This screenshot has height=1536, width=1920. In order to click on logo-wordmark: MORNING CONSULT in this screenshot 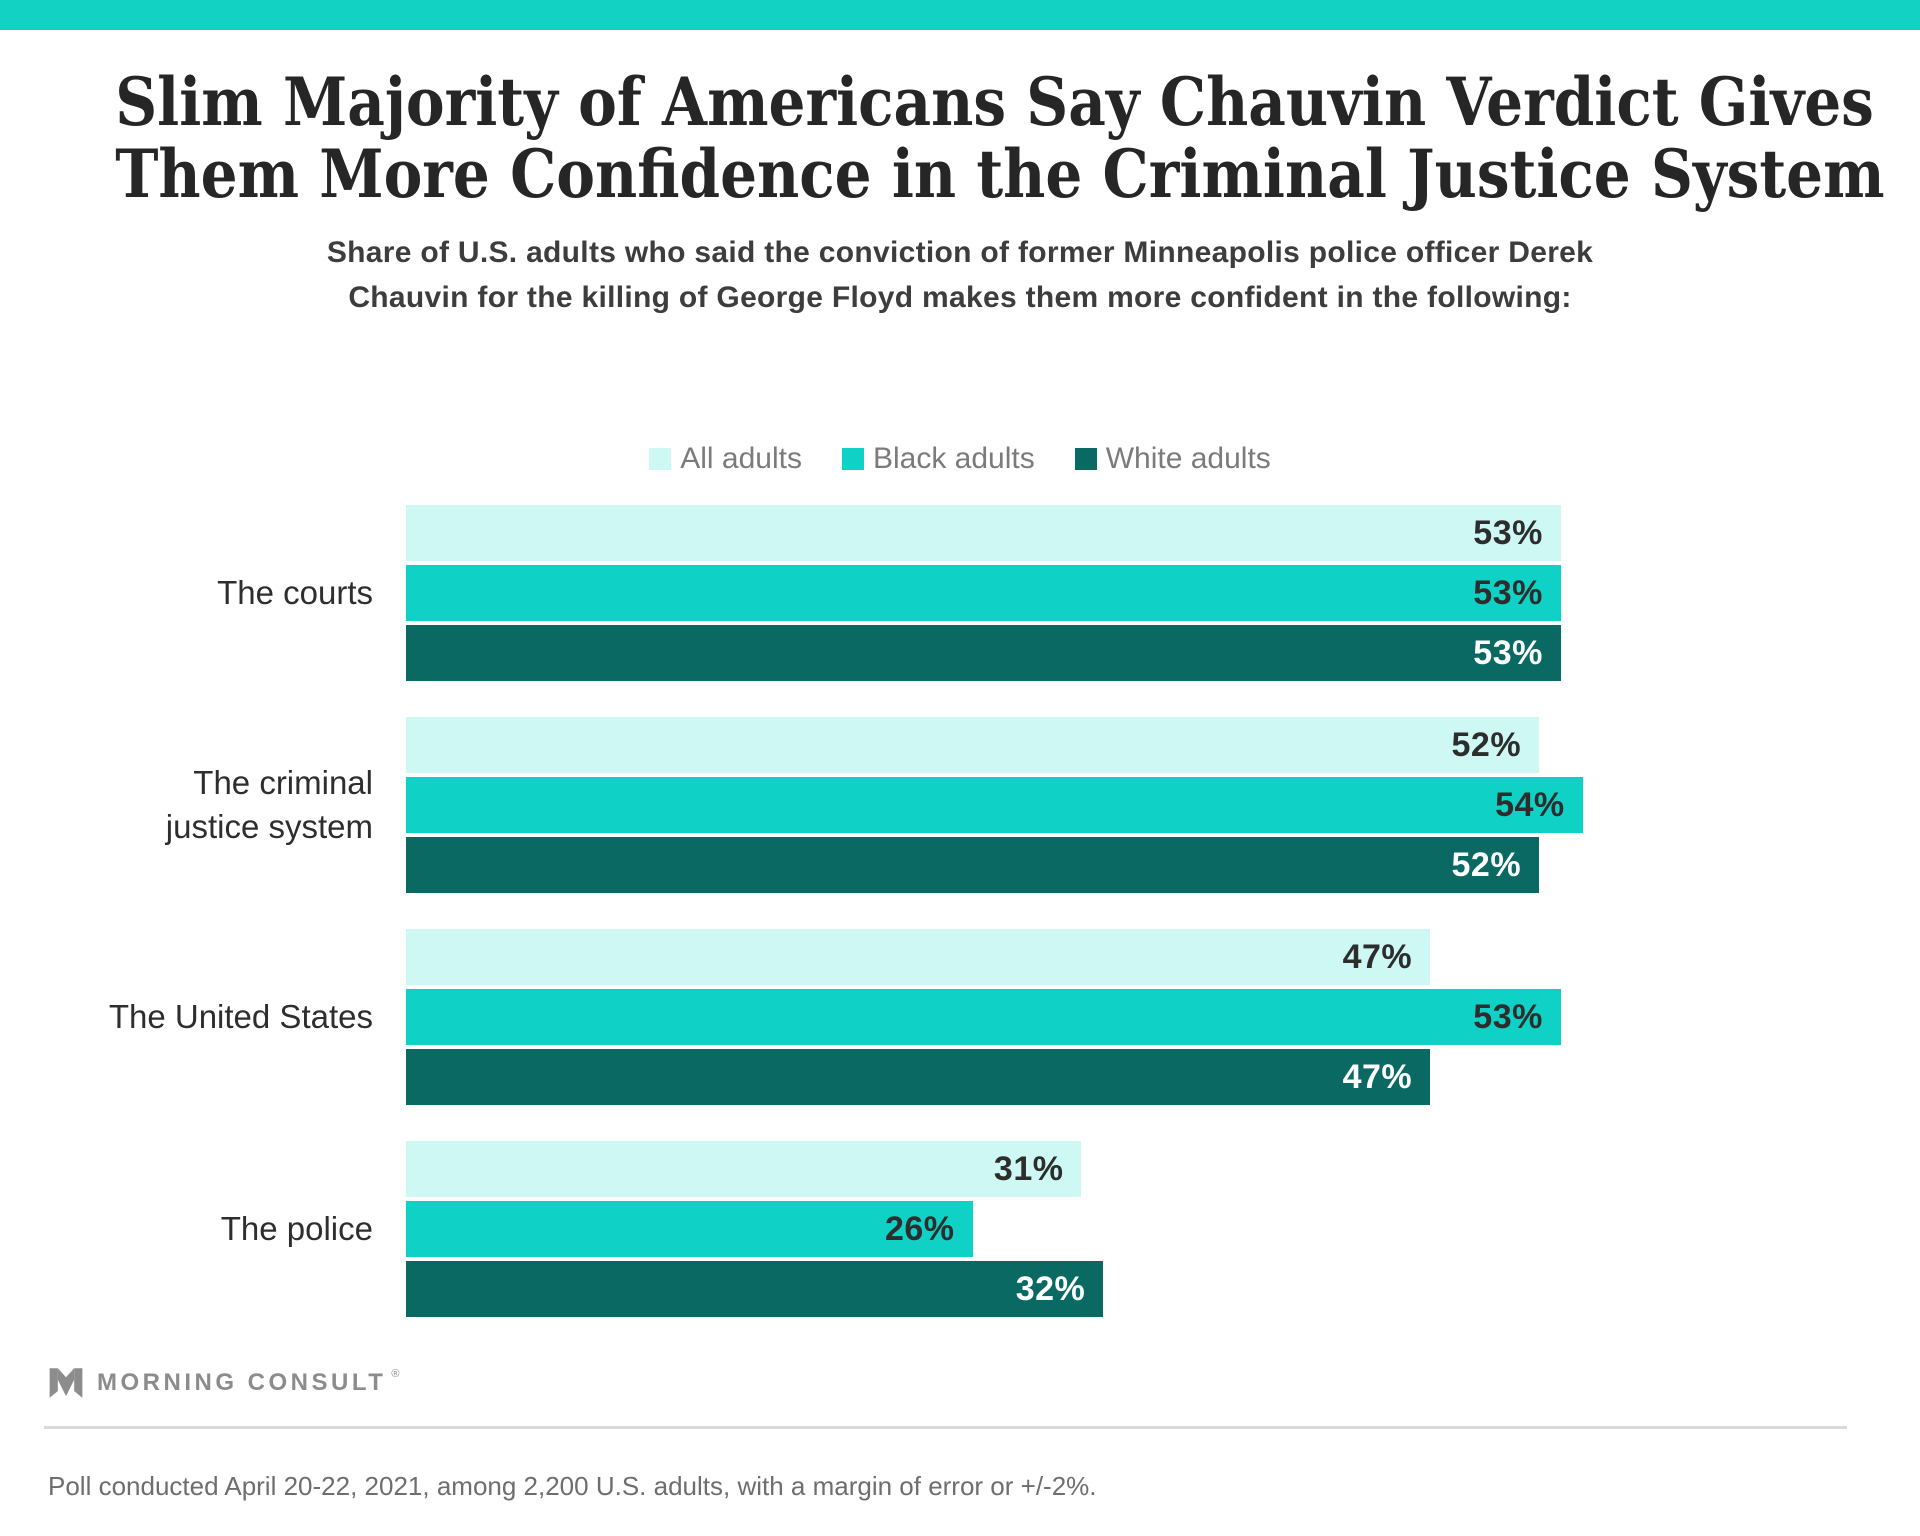, I will do `click(242, 1382)`.